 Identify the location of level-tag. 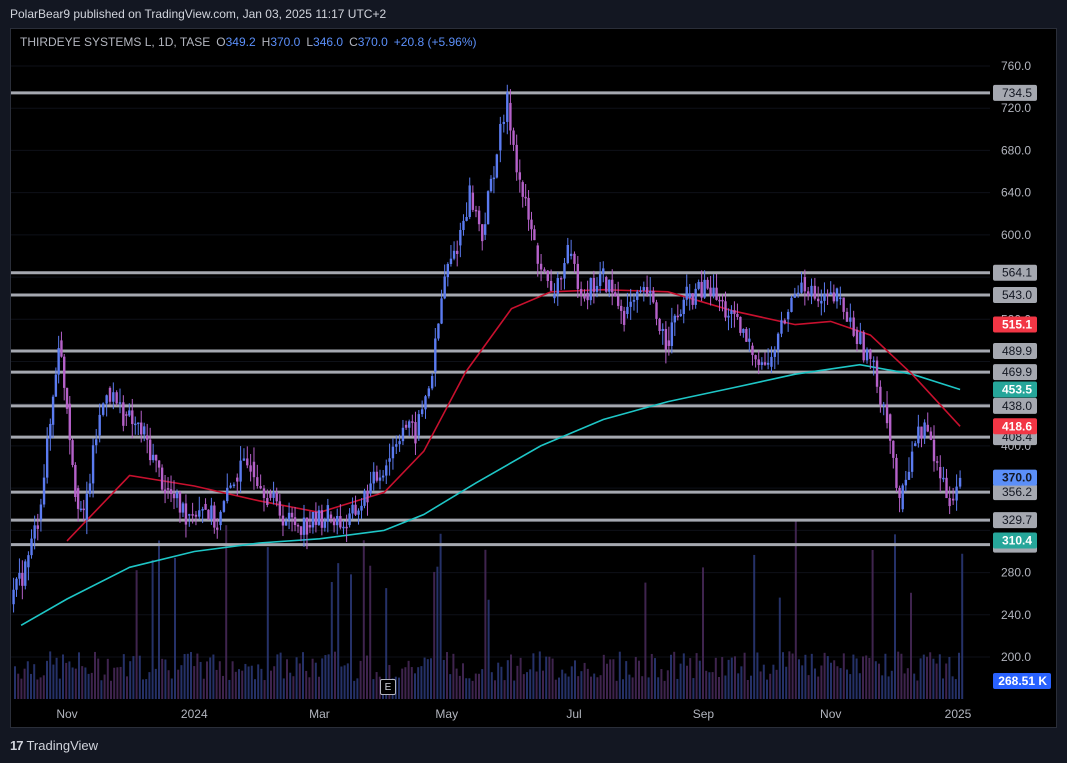
(1015, 92).